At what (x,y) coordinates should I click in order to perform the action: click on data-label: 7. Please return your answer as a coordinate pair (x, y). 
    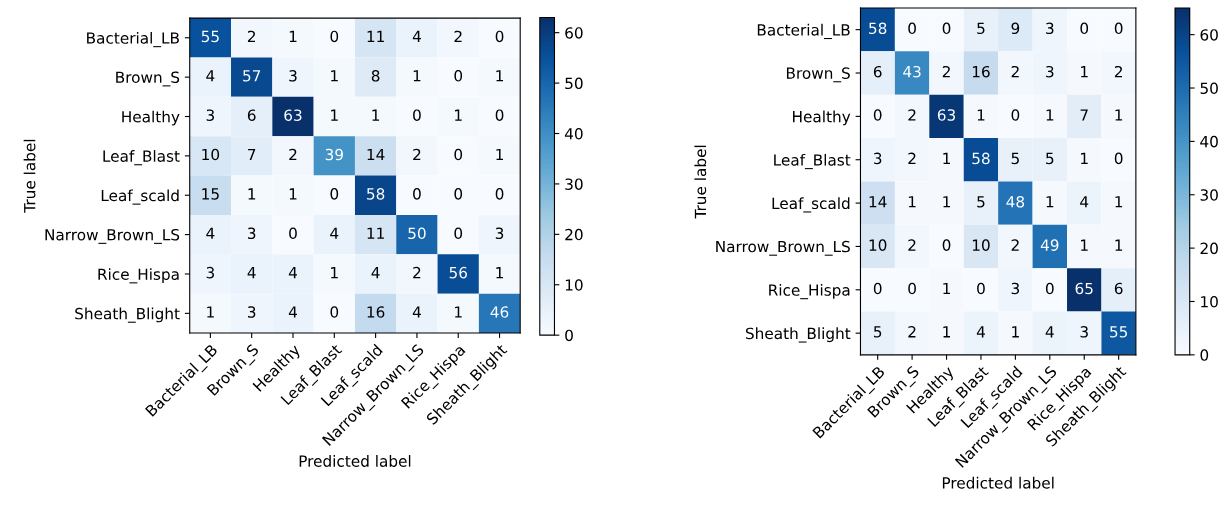
    Looking at the image, I should click on (1084, 115).